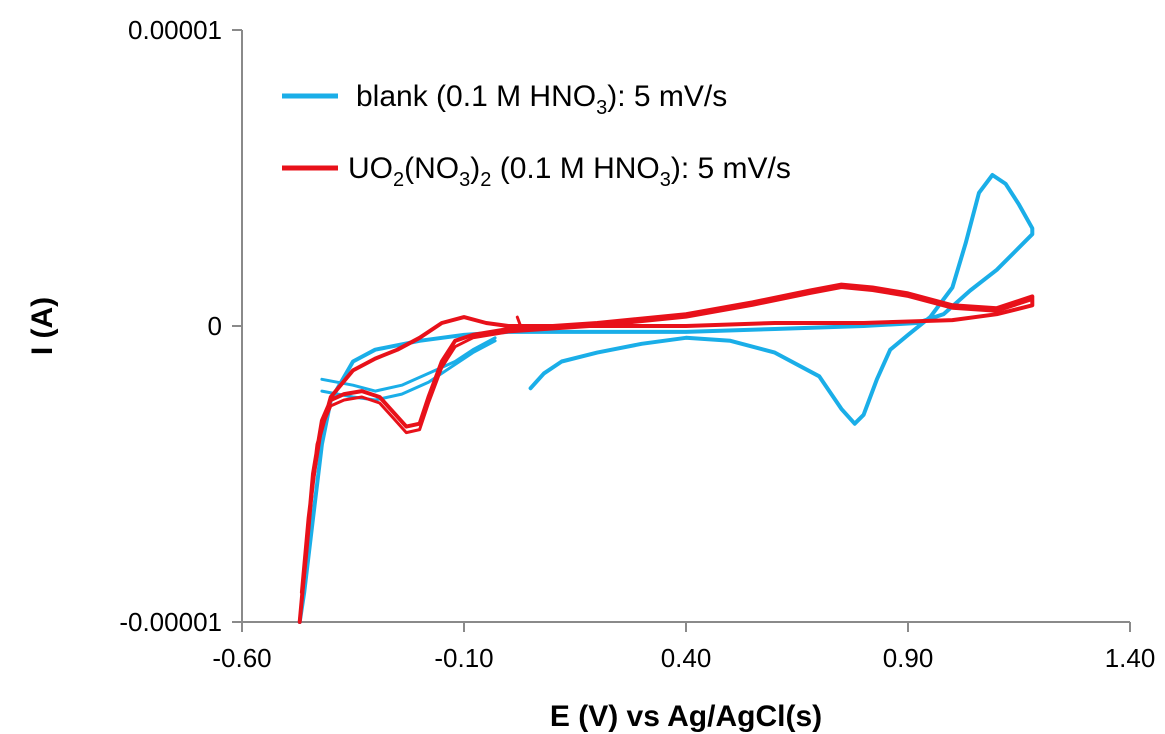  What do you see at coordinates (908, 658) in the screenshot?
I see `x-tick-label: 0.90` at bounding box center [908, 658].